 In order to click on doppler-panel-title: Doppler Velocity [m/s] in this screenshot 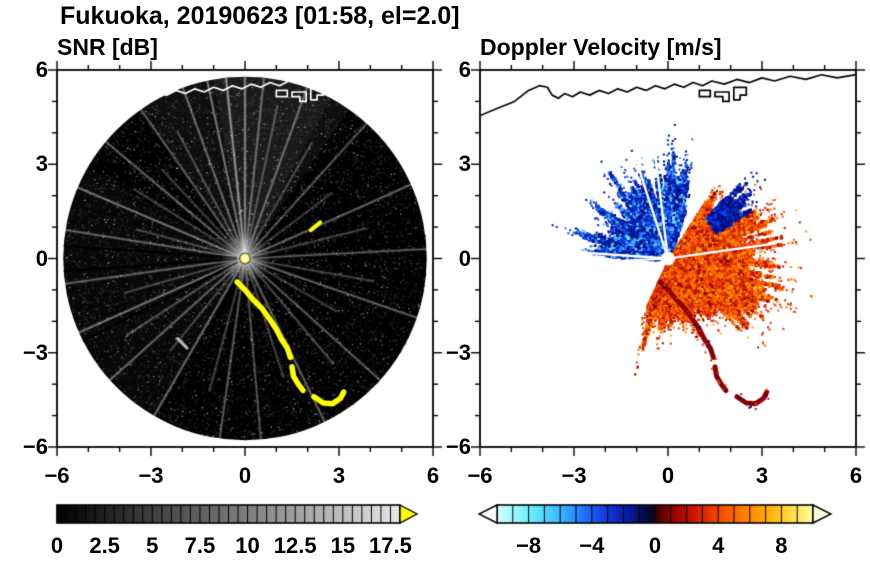, I will do `click(601, 47)`.